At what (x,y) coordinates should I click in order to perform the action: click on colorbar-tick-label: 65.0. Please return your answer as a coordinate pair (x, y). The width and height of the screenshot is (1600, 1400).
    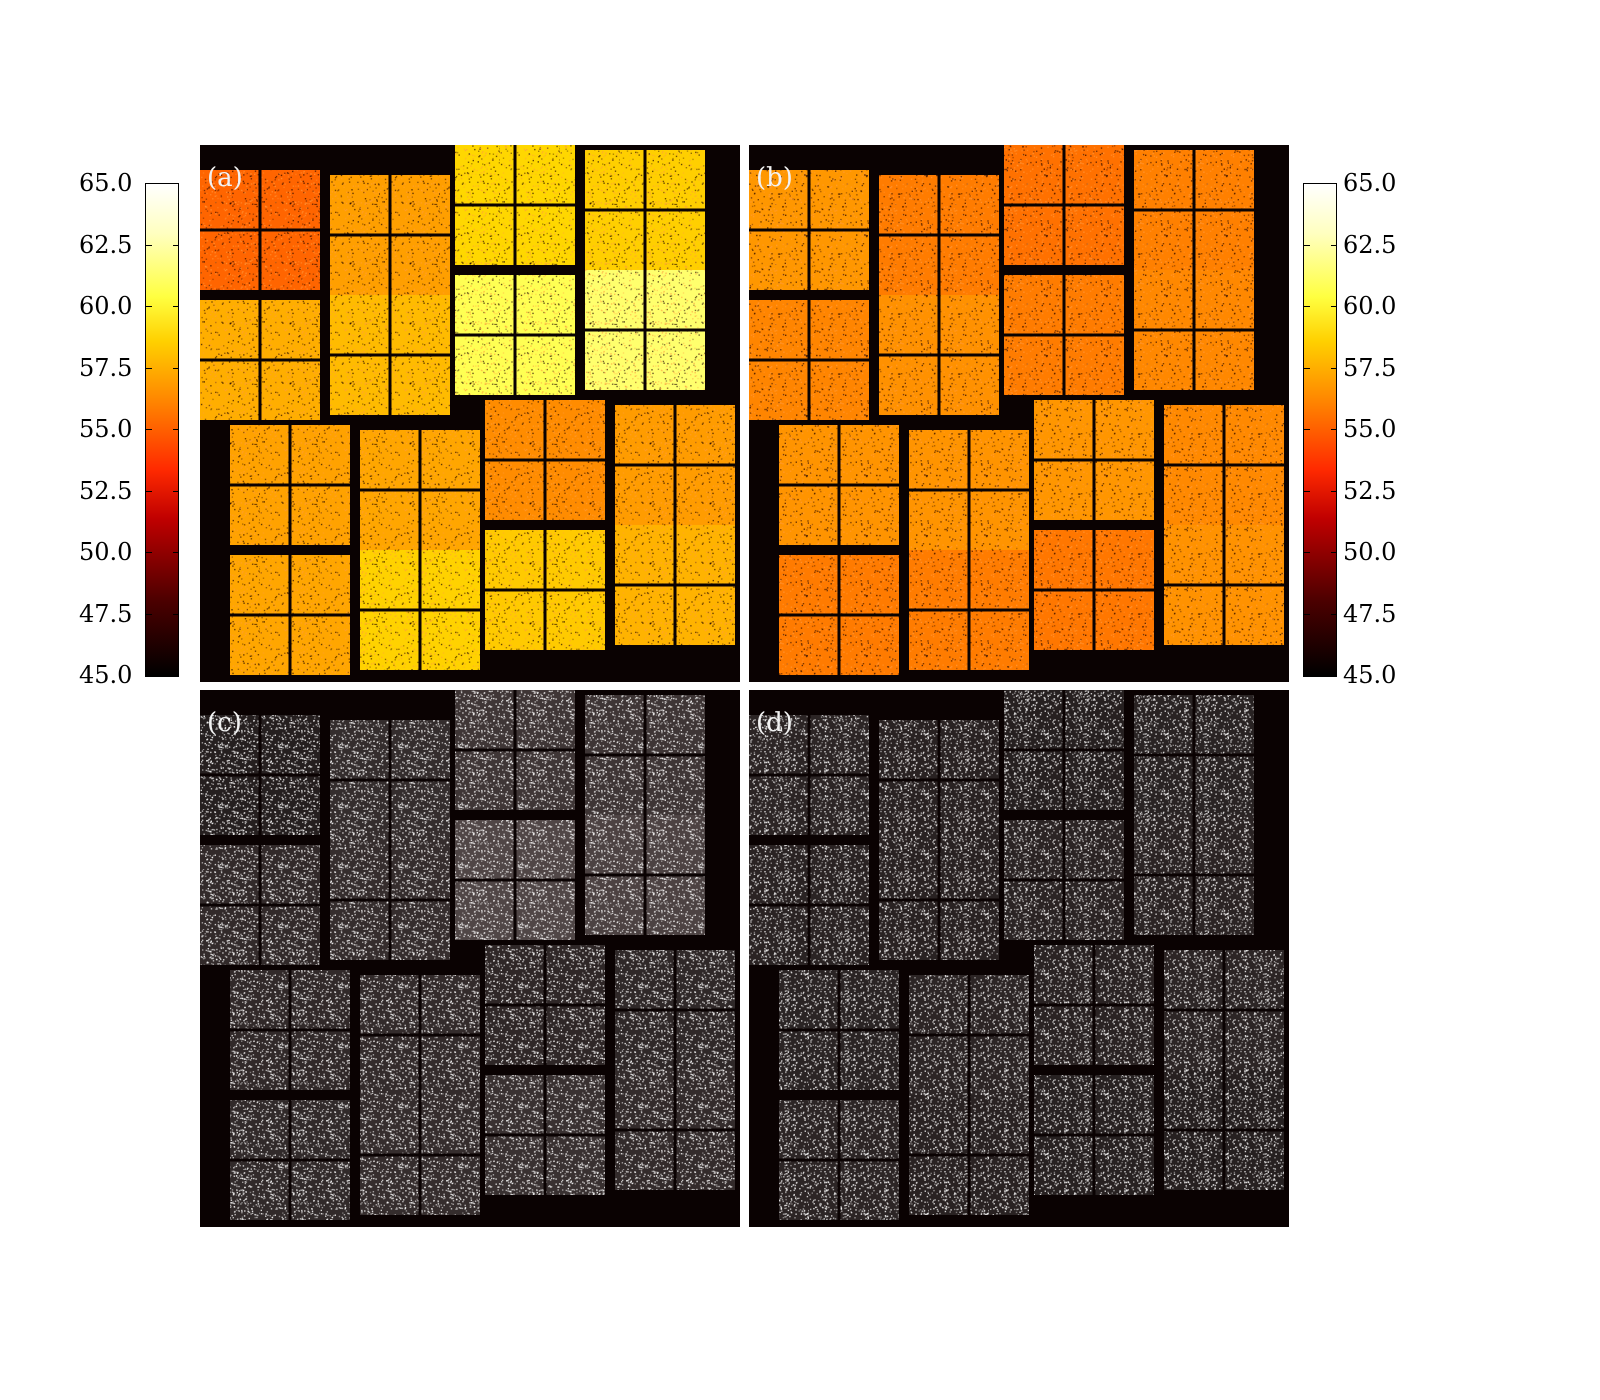
    Looking at the image, I should click on (106, 183).